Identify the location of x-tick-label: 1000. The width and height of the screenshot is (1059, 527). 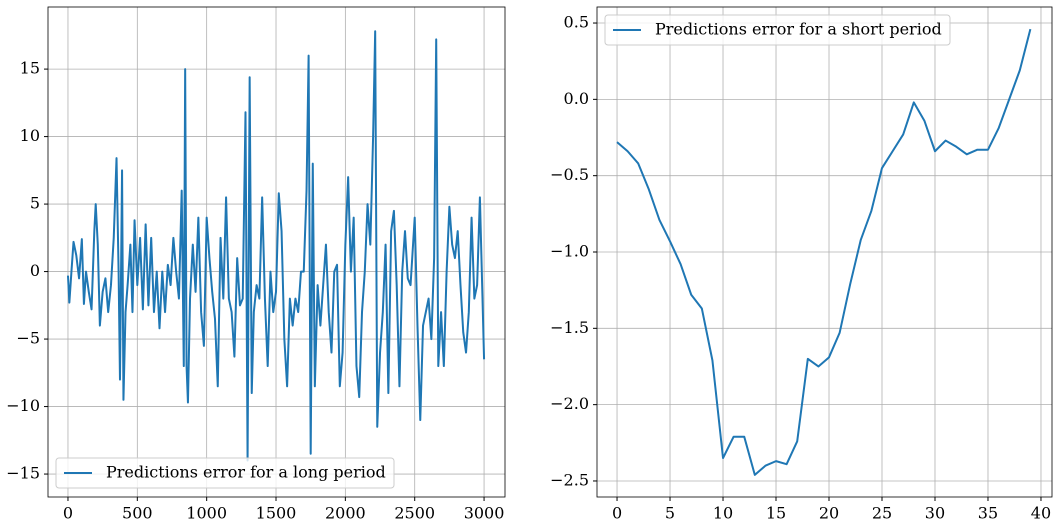
(206, 513).